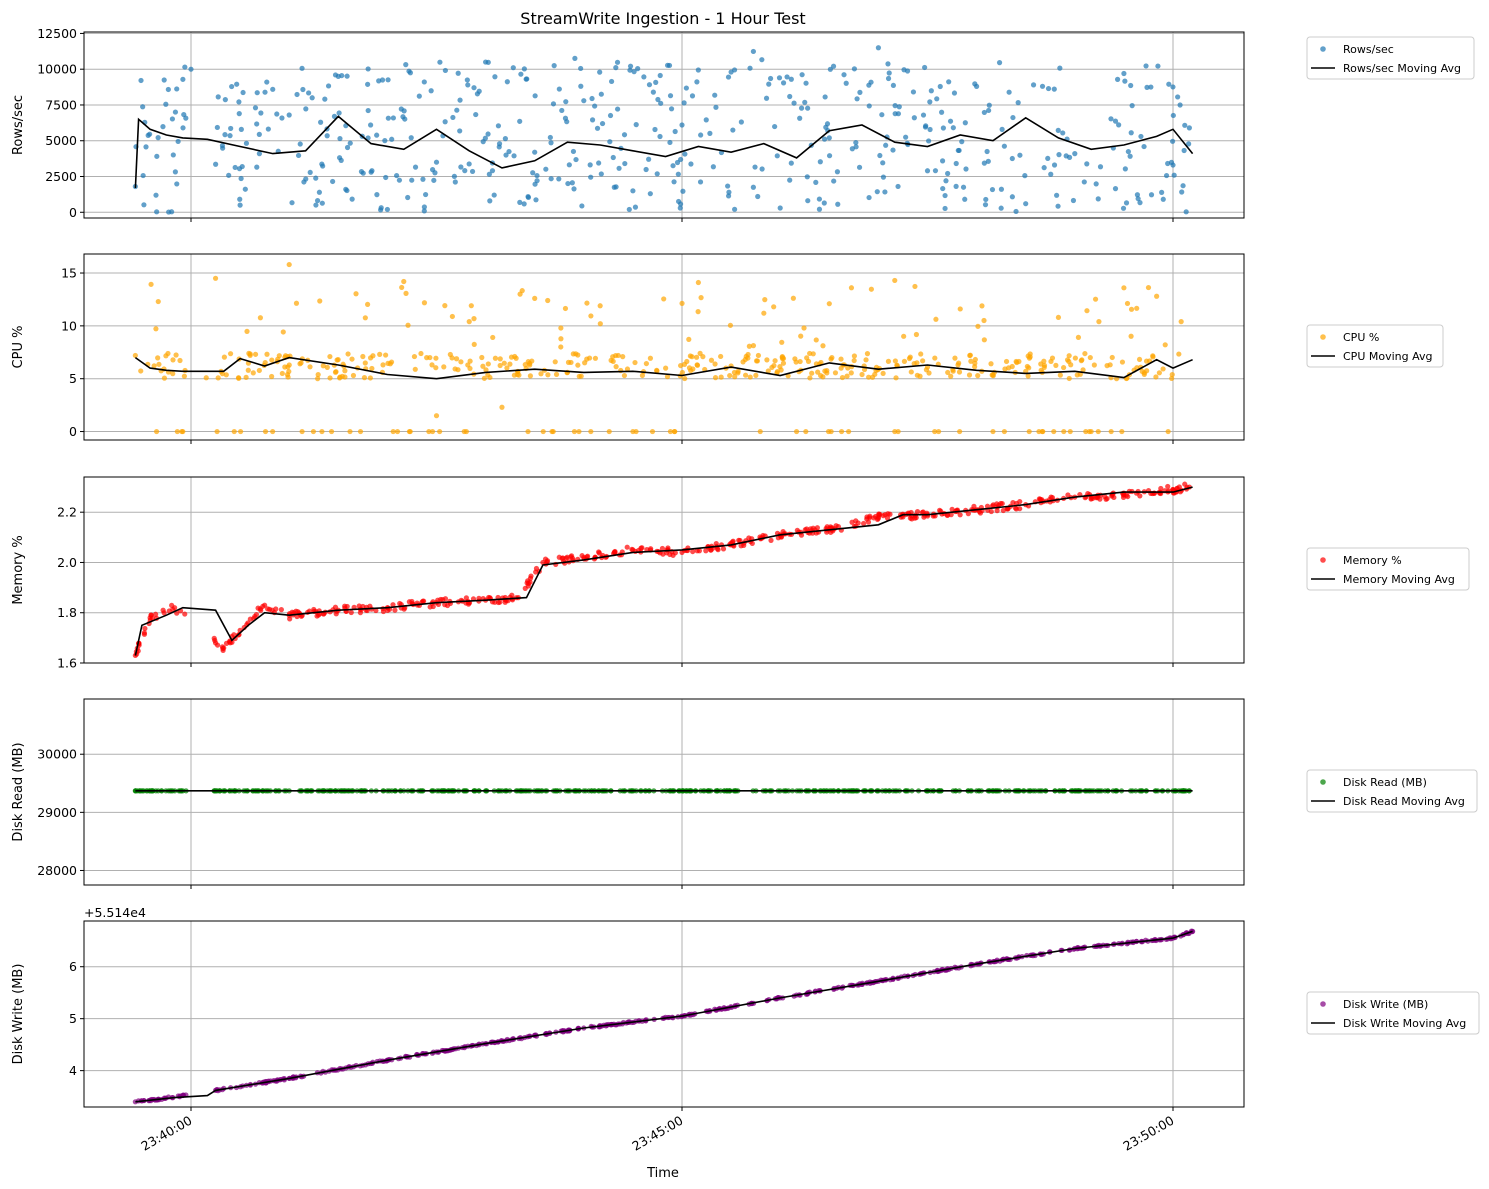 Image resolution: width=1489 pixels, height=1189 pixels. What do you see at coordinates (664, 1014) in the screenshot?
I see `plot-frame` at bounding box center [664, 1014].